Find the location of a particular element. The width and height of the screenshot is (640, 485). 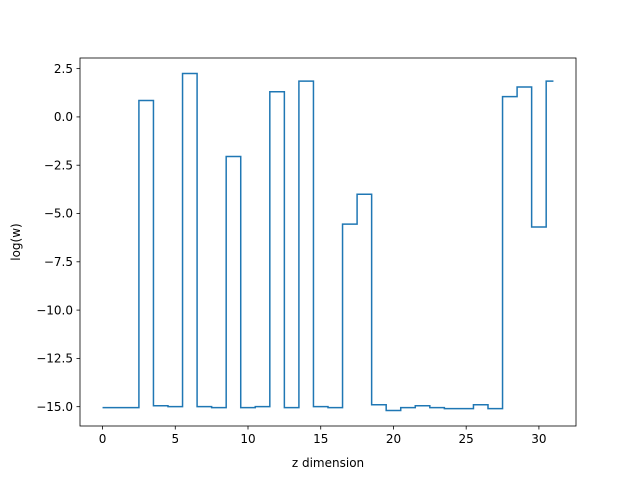

x-tick-label: 30 is located at coordinates (538, 439).